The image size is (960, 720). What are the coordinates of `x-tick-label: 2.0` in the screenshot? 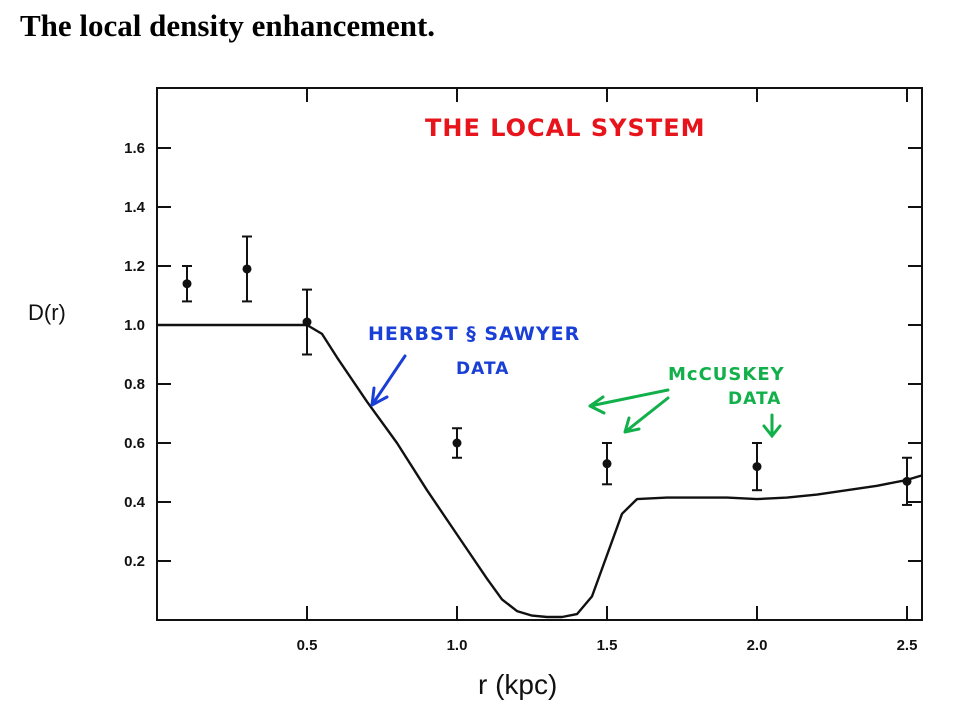 It's located at (757, 645).